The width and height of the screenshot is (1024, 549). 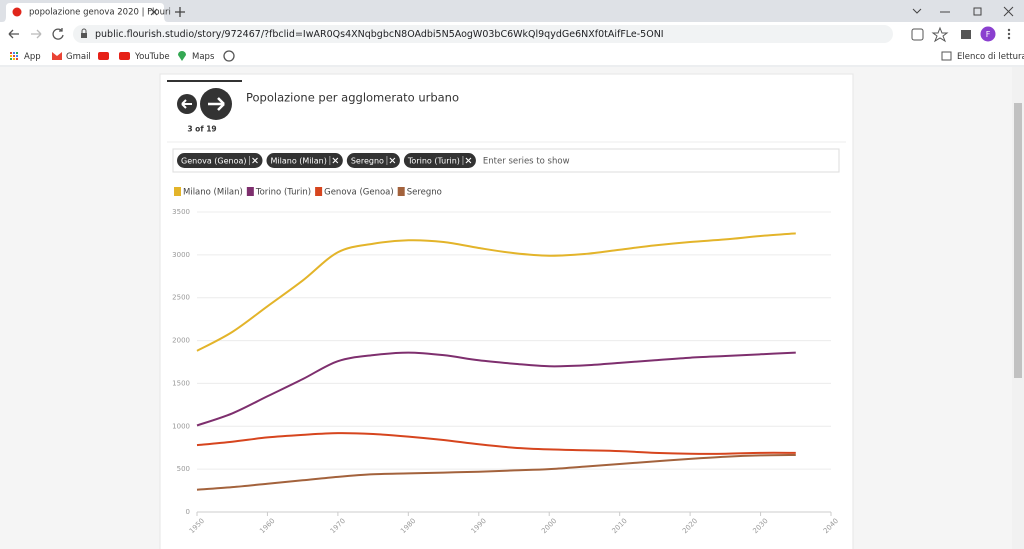 What do you see at coordinates (1018, 240) in the screenshot?
I see `scrollbar-thumb` at bounding box center [1018, 240].